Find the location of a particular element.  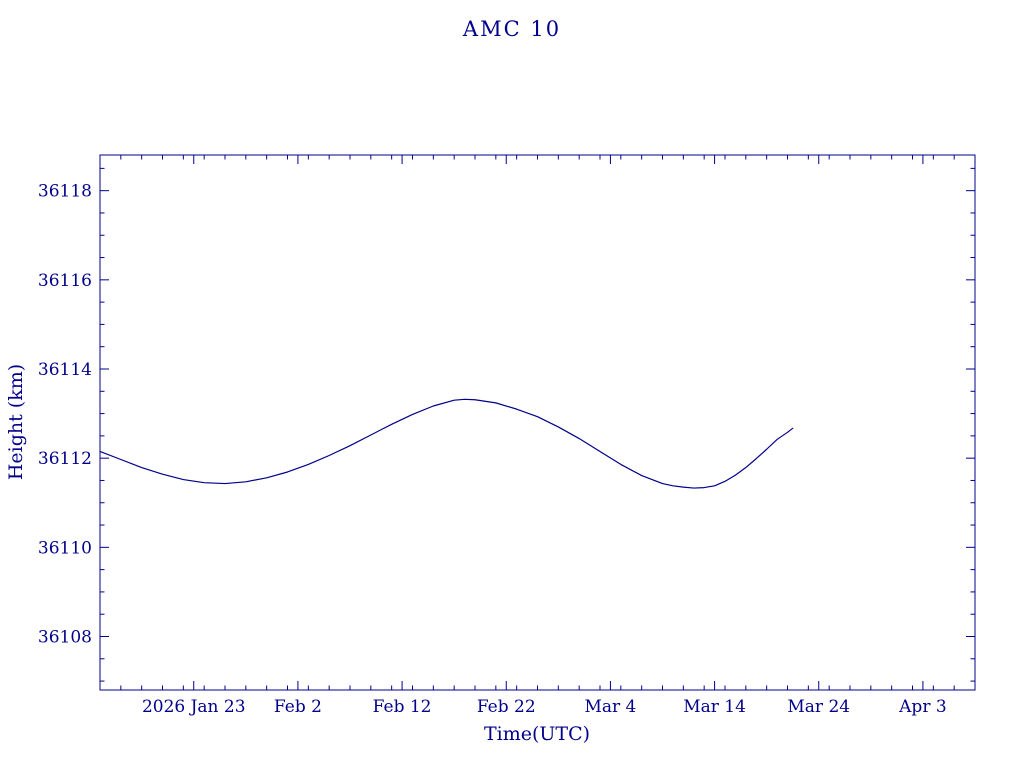

height-line is located at coordinates (446, 443).